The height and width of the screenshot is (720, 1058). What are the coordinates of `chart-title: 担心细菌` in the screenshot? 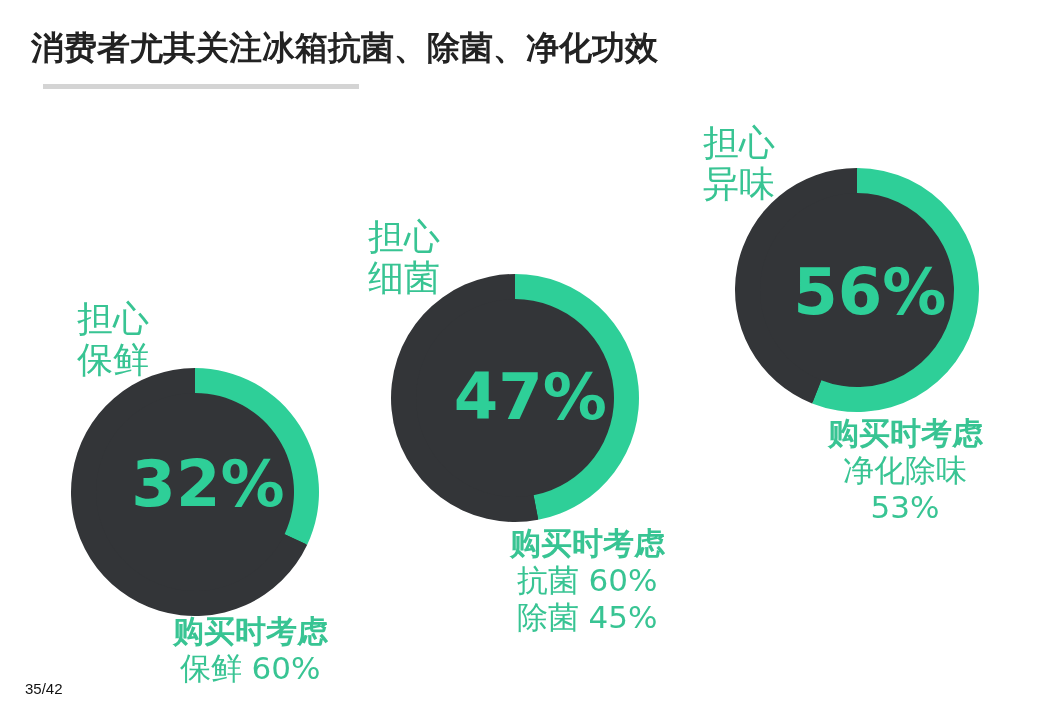 It's located at (404, 257).